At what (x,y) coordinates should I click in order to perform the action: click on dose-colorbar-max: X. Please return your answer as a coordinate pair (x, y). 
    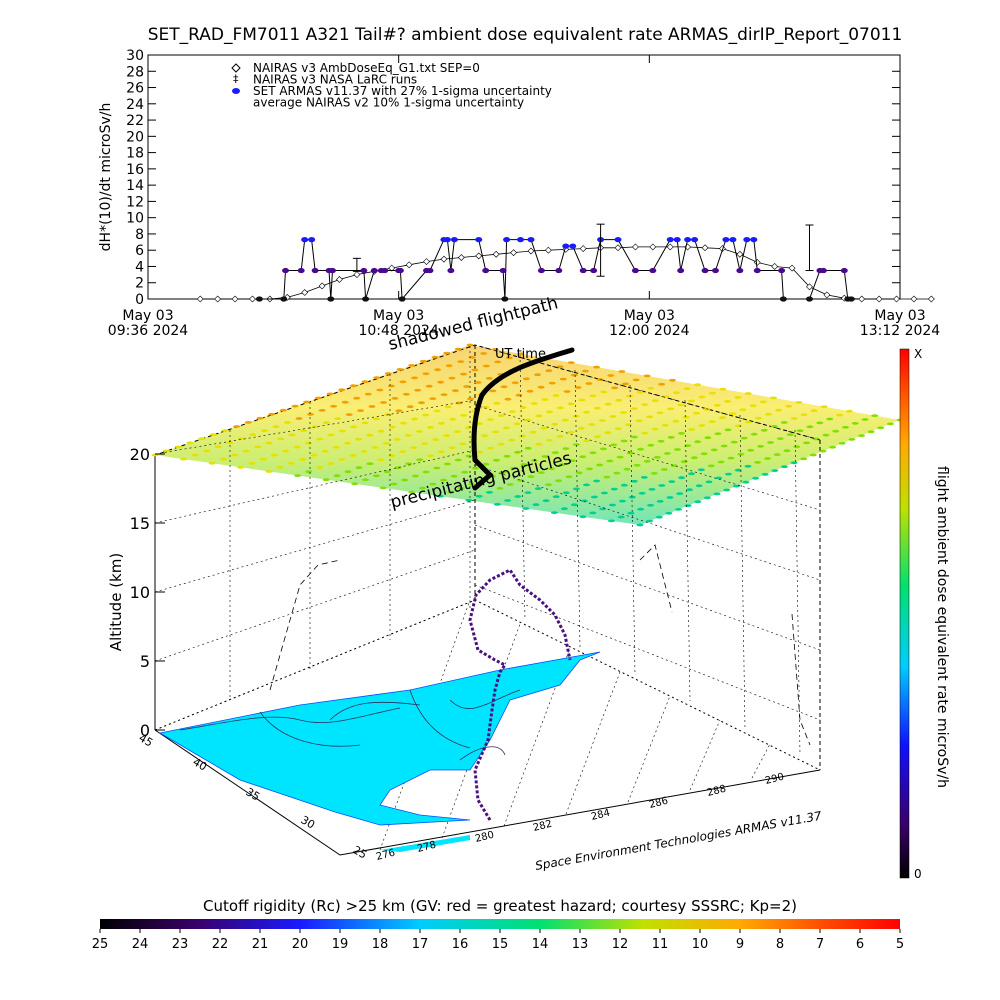
    Looking at the image, I should click on (918, 354).